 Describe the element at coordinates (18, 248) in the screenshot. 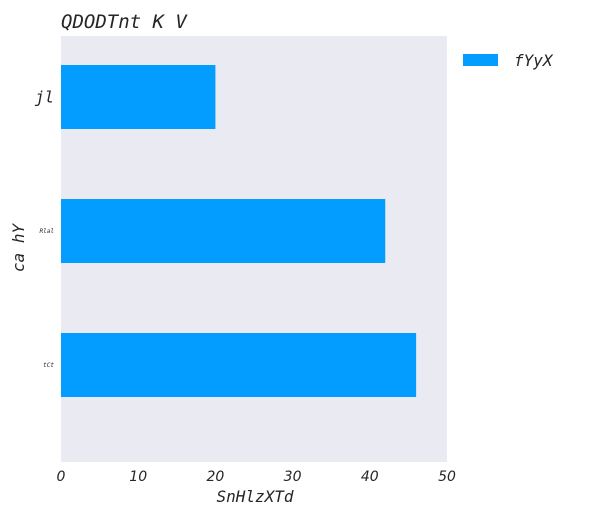

I see `y-axis-label: ca hY` at that location.